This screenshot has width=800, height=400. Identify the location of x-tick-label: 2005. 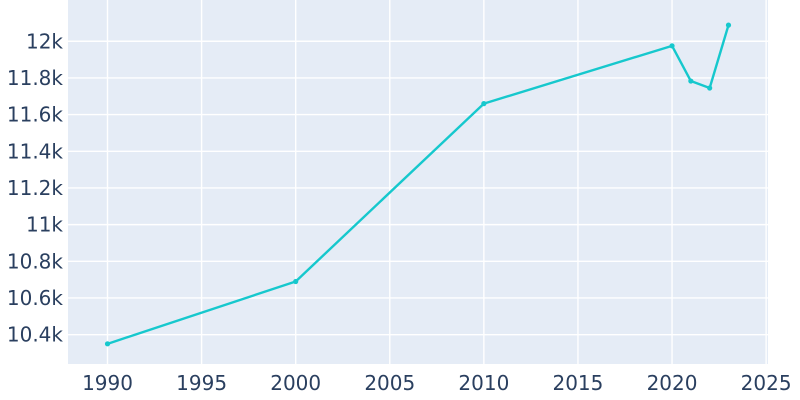
(389, 383).